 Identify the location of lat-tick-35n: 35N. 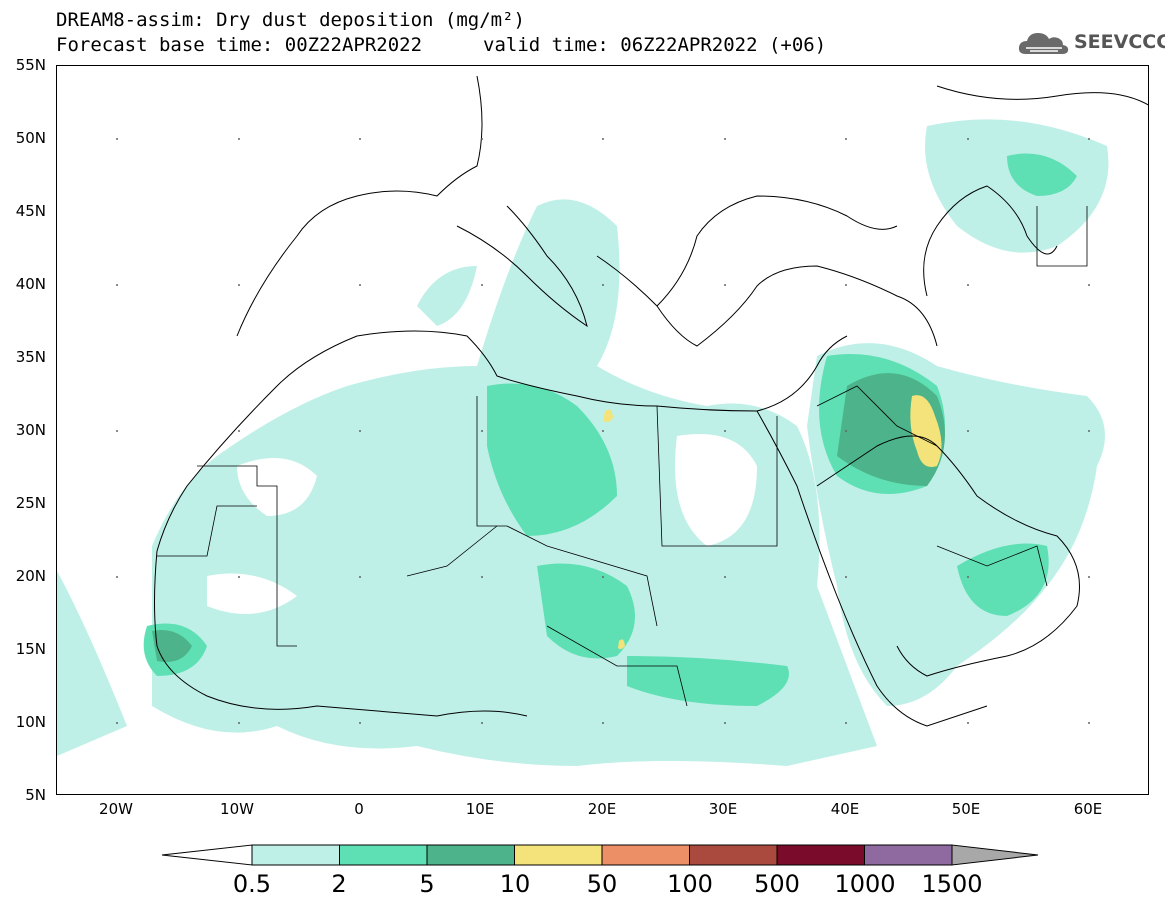
(30, 357).